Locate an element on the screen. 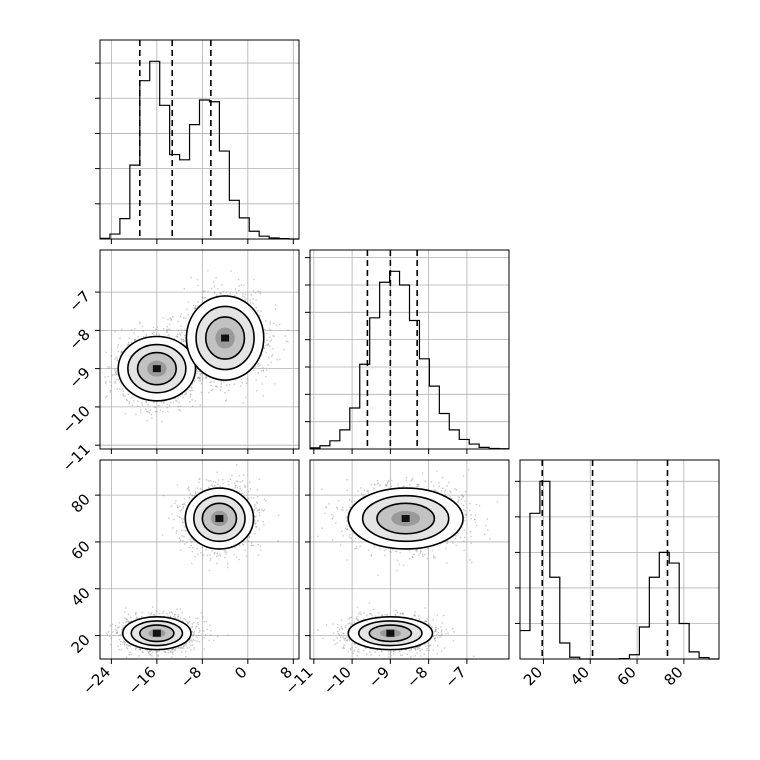 This screenshot has width=760, height=760. joint-p0-p1-ytick-label-3: −8 is located at coordinates (79, 339).